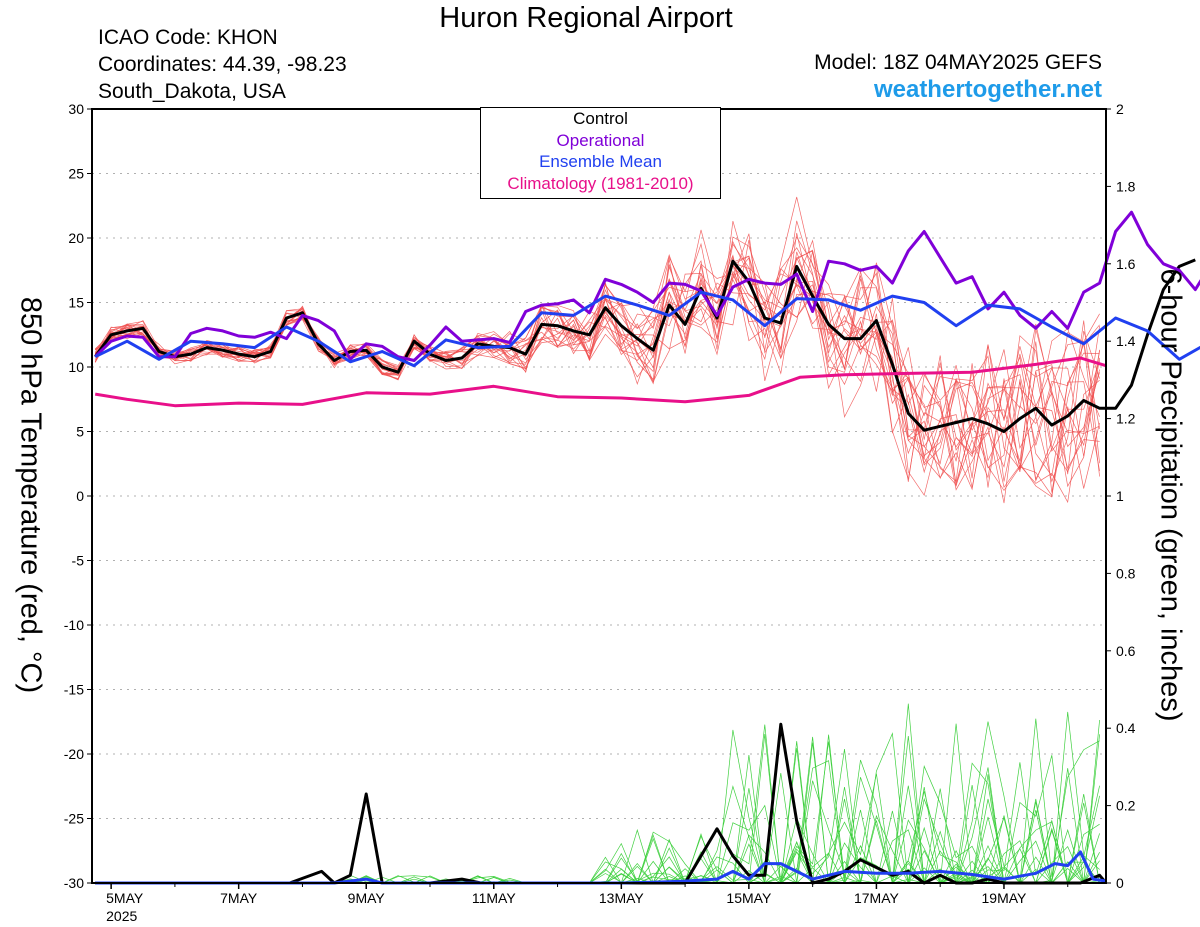  I want to click on y-tick-label-right: 1.2, so click(1126, 419).